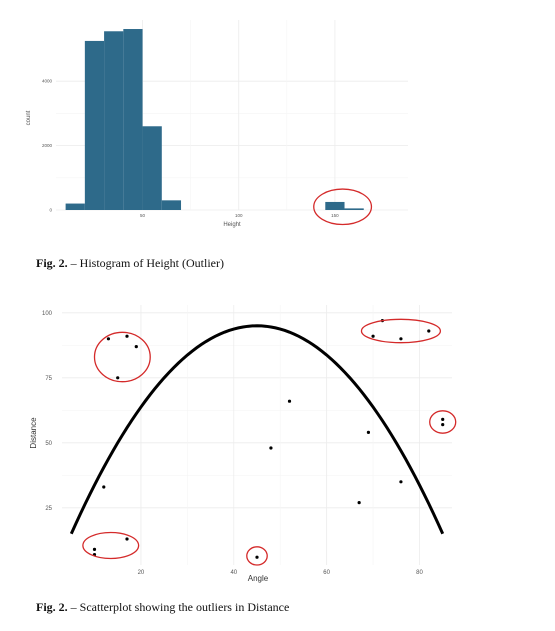  Describe the element at coordinates (233, 573) in the screenshot. I see `scatter-x-tick-label: 40` at that location.